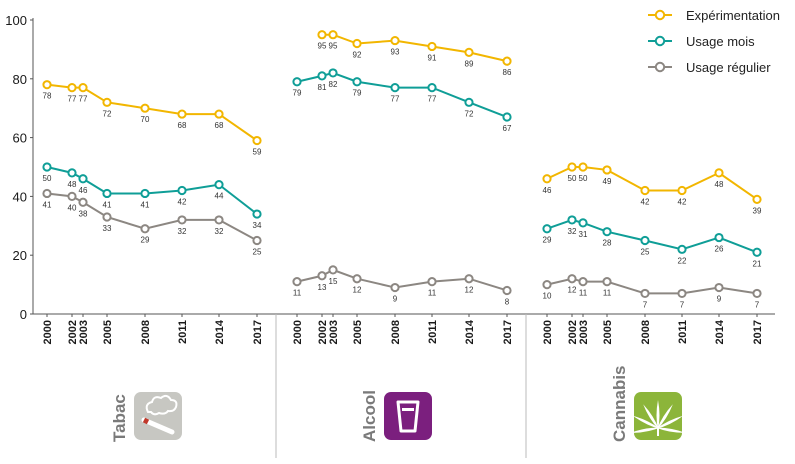 The width and height of the screenshot is (795, 464). Describe the element at coordinates (20, 138) in the screenshot. I see `y-tick-label: 60` at that location.